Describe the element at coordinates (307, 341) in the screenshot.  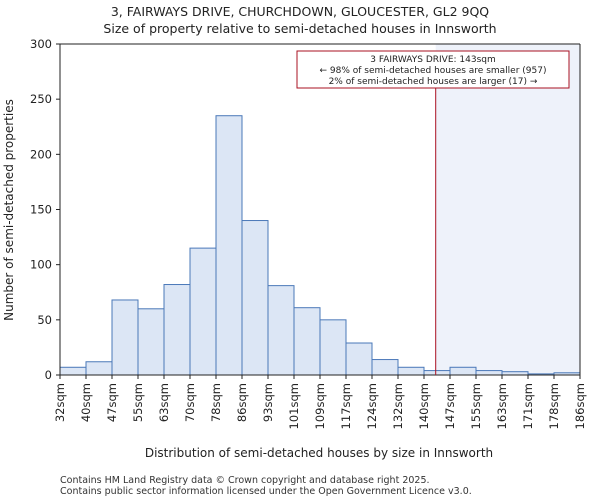
I see `bar-101sqm` at that location.